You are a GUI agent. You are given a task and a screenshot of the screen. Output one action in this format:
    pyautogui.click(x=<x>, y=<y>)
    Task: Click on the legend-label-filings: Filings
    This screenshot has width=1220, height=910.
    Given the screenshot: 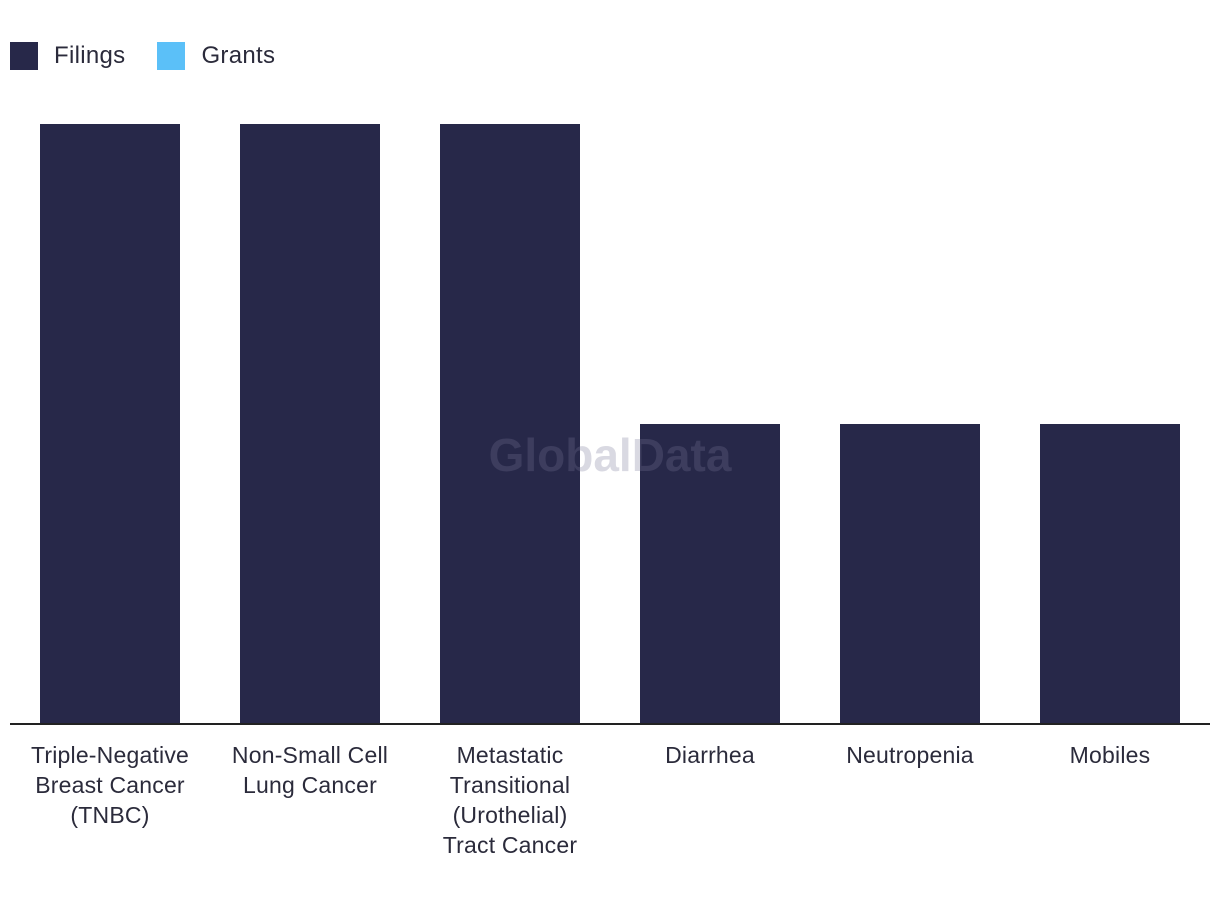 What is the action you would take?
    pyautogui.click(x=90, y=55)
    